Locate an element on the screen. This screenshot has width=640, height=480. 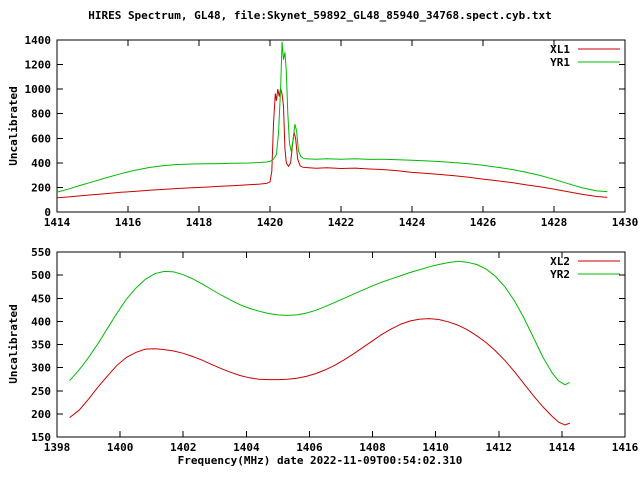
svg-text: 800 is located at coordinates (41, 114).